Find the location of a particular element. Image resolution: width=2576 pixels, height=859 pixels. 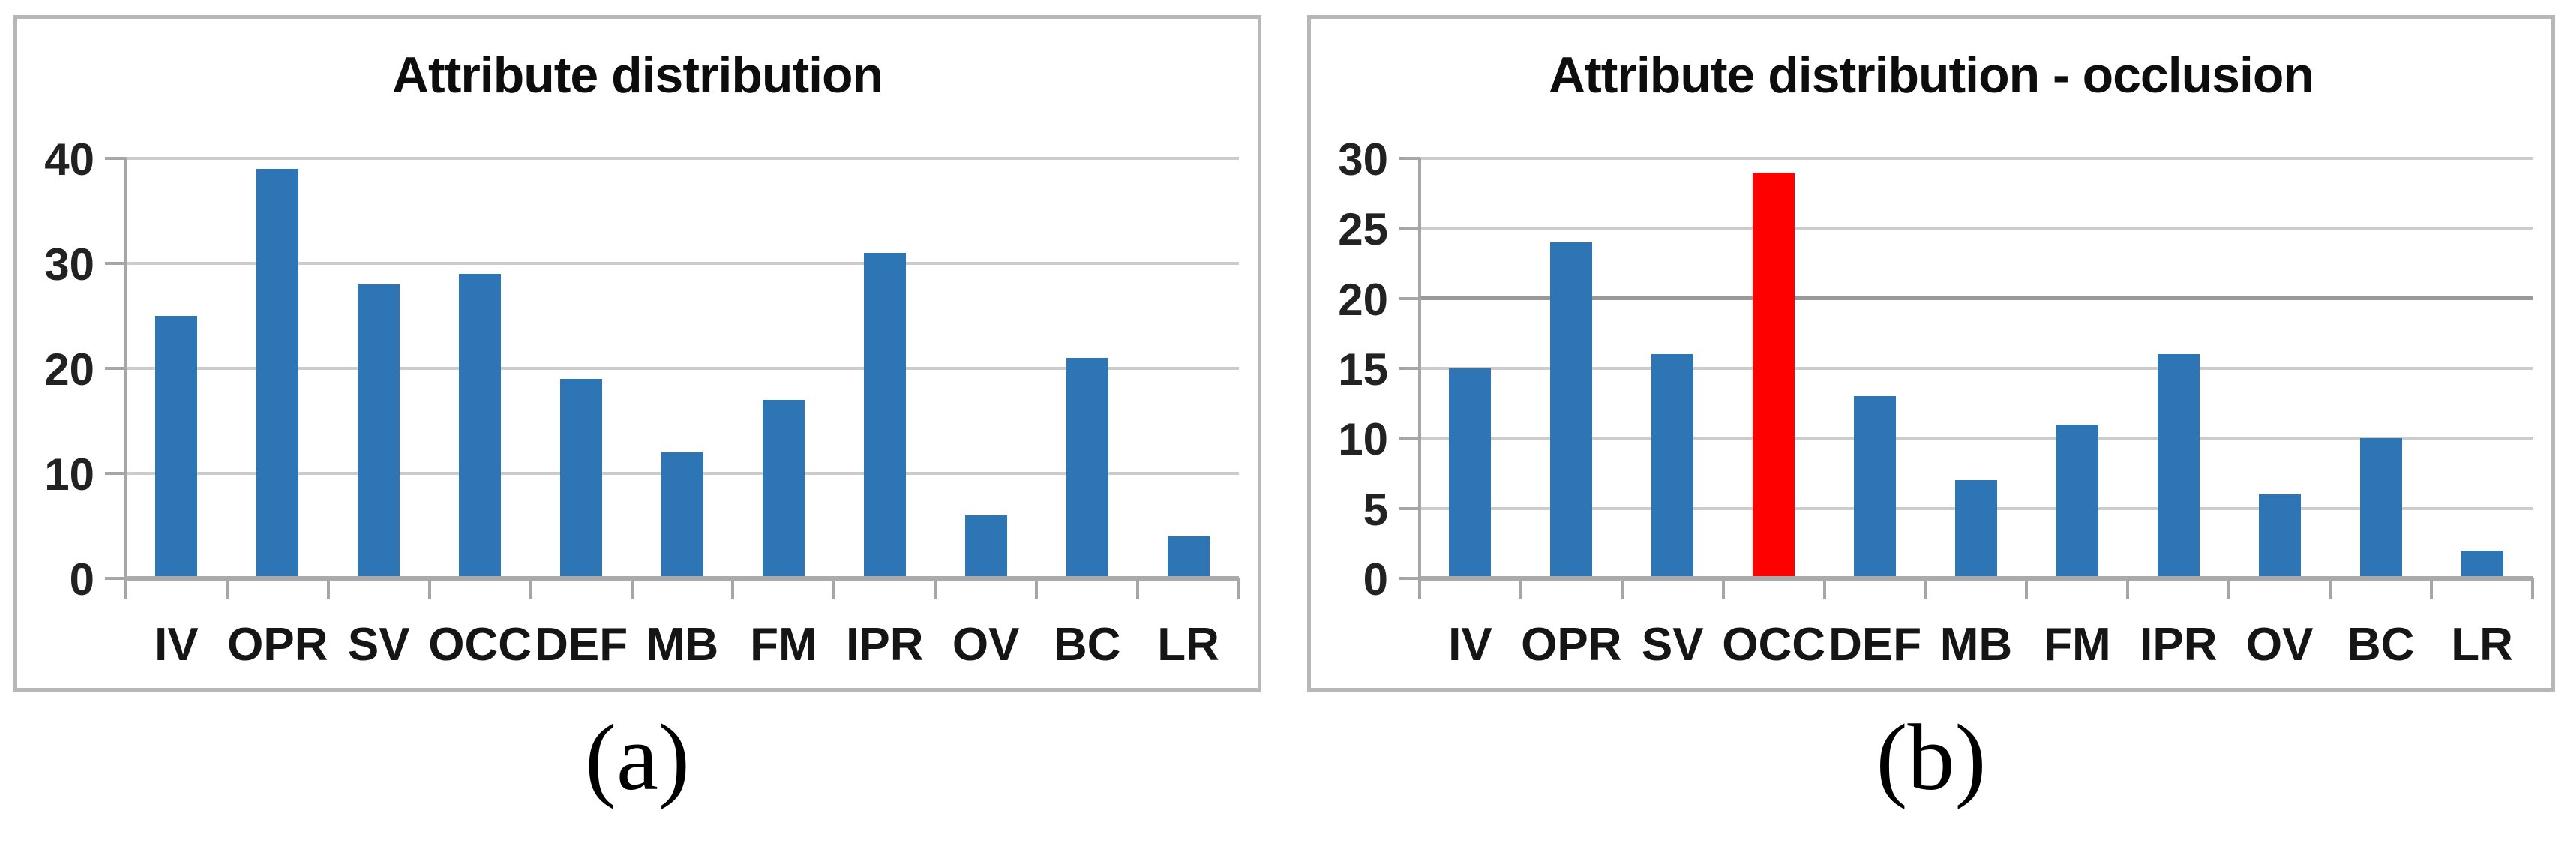

subfigure-caption-a: (a) is located at coordinates (638, 758).